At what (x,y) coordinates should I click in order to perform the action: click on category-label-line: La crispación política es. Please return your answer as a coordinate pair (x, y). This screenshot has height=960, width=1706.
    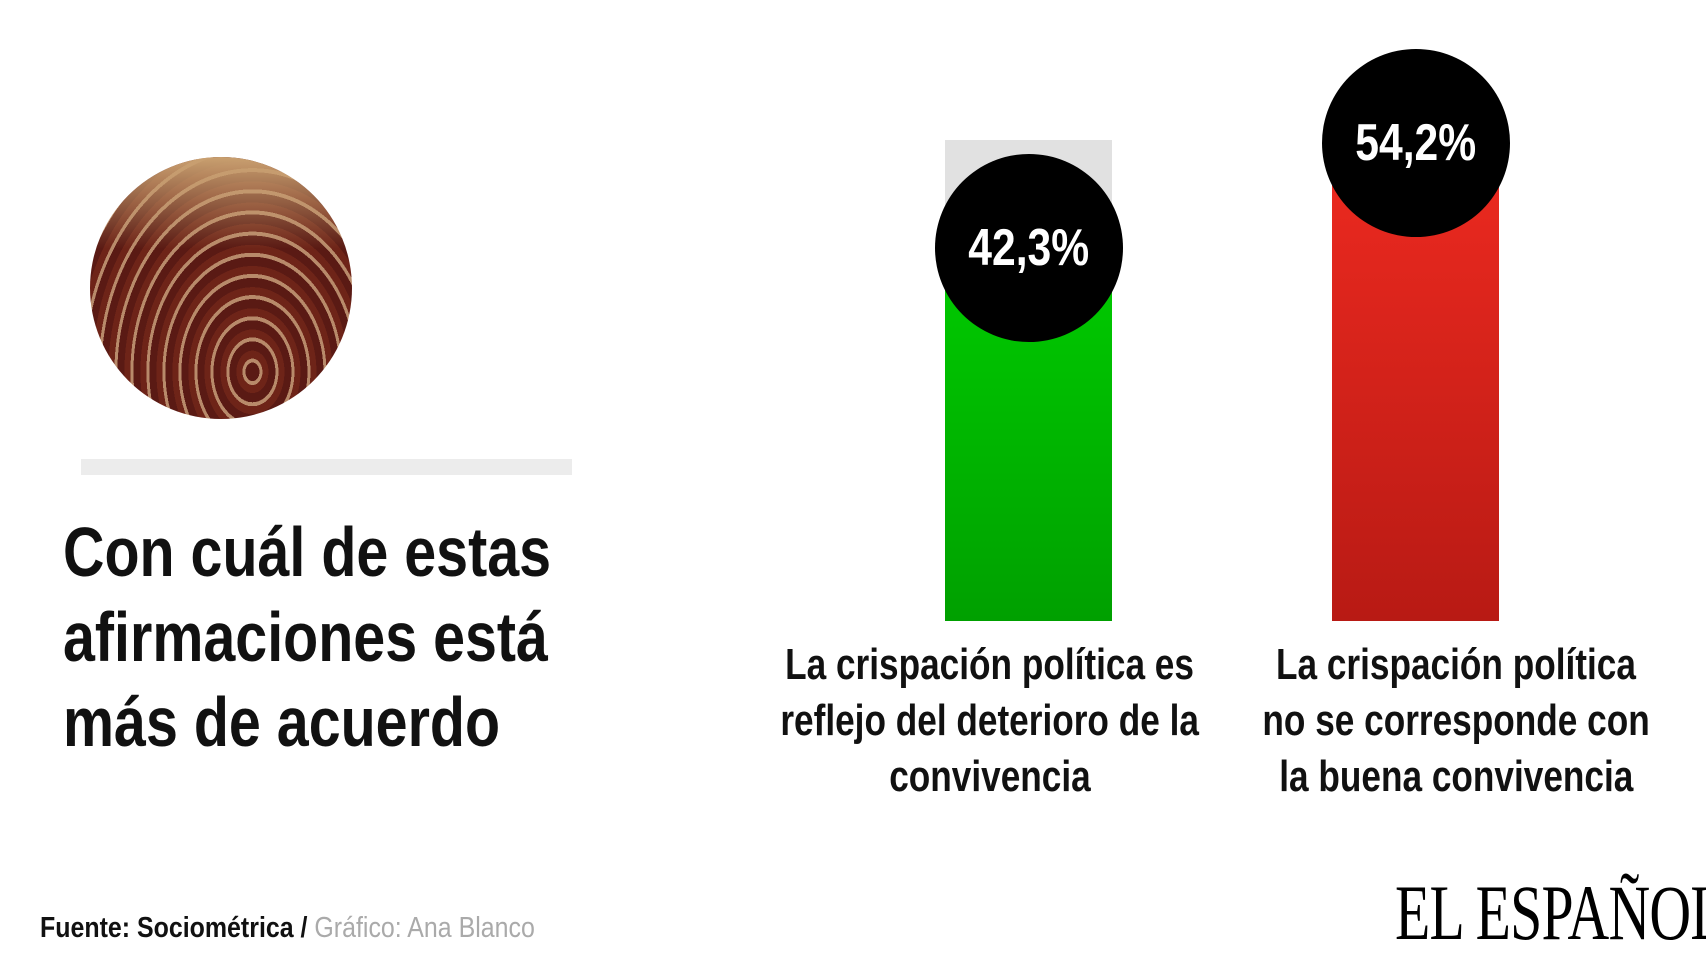
    Looking at the image, I should click on (990, 664).